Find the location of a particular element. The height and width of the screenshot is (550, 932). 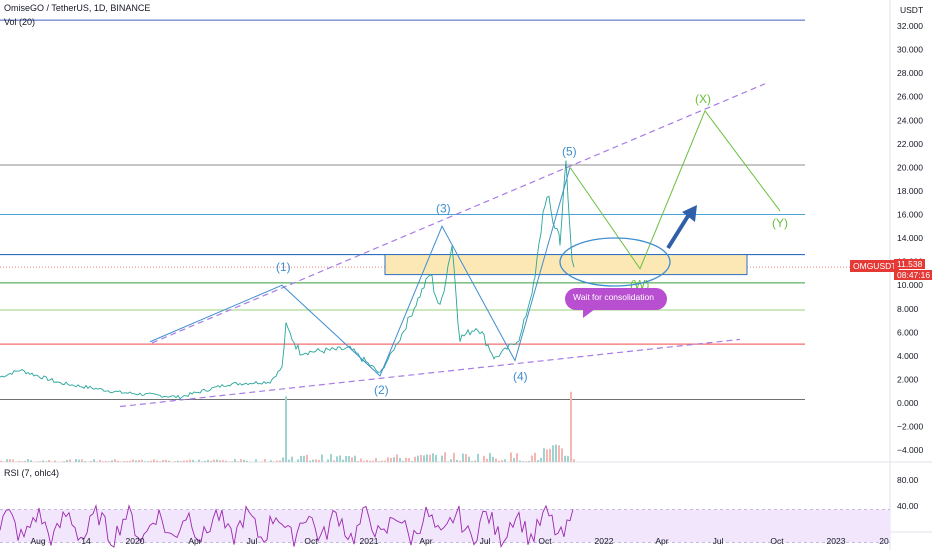

price-axis-tick: 32.000 is located at coordinates (910, 26).